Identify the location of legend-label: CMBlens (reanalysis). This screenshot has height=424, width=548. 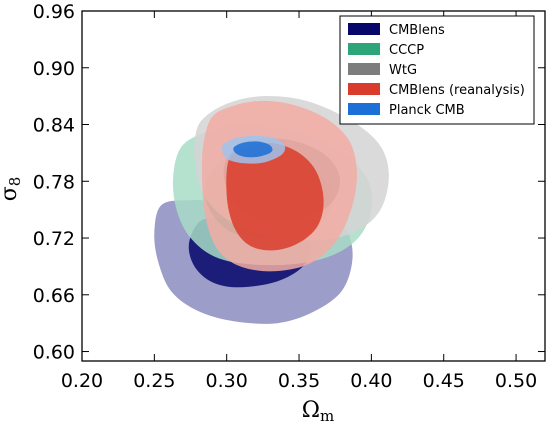
(457, 90).